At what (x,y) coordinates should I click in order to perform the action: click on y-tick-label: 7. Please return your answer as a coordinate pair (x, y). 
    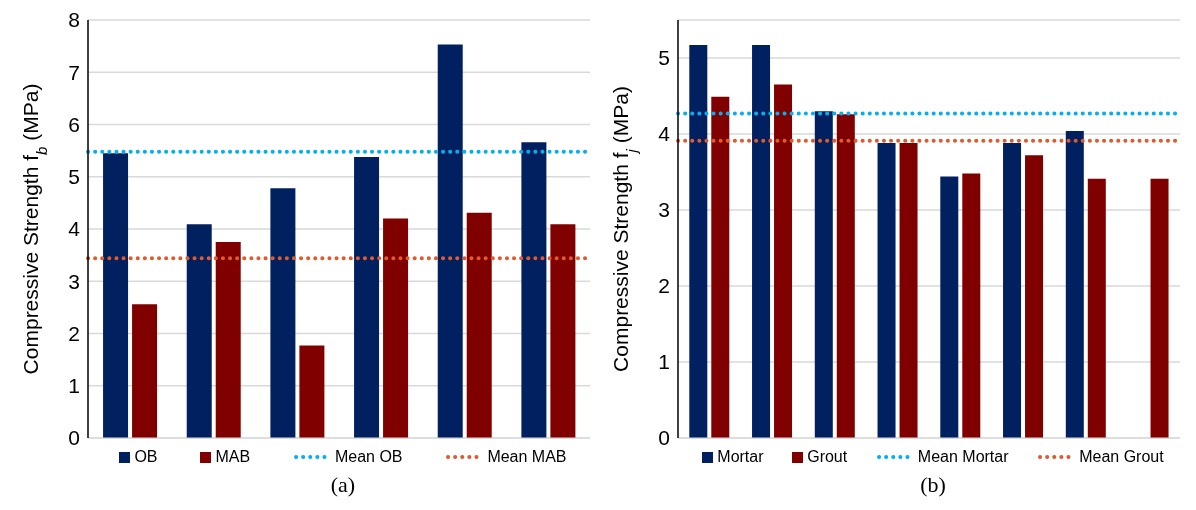
    Looking at the image, I should click on (74, 72).